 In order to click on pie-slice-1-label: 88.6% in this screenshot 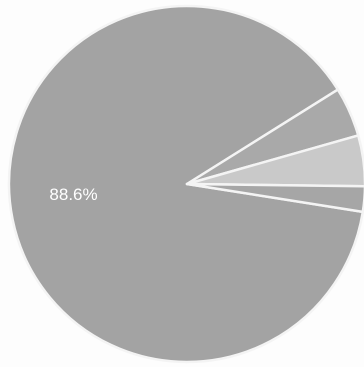, I will do `click(73, 194)`.